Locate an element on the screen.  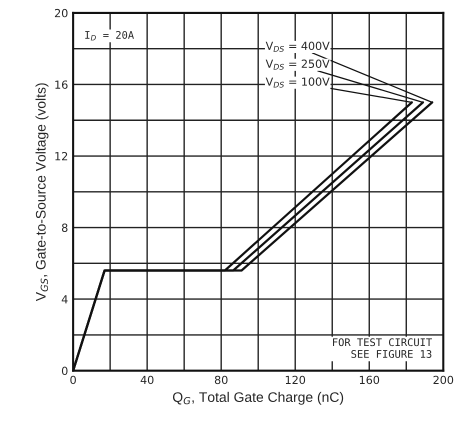
x-tick-label: 80 is located at coordinates (221, 380).